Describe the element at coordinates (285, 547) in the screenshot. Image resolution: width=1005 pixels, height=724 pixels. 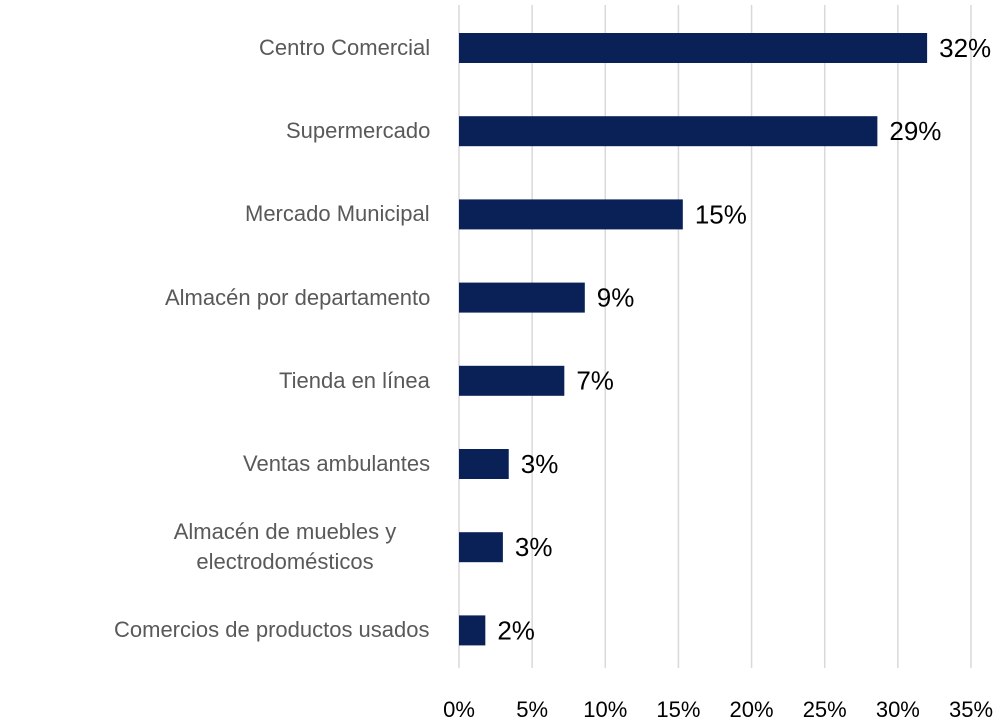
I see `y-tick-label: Almacén de muebles y electrodomésticos` at that location.